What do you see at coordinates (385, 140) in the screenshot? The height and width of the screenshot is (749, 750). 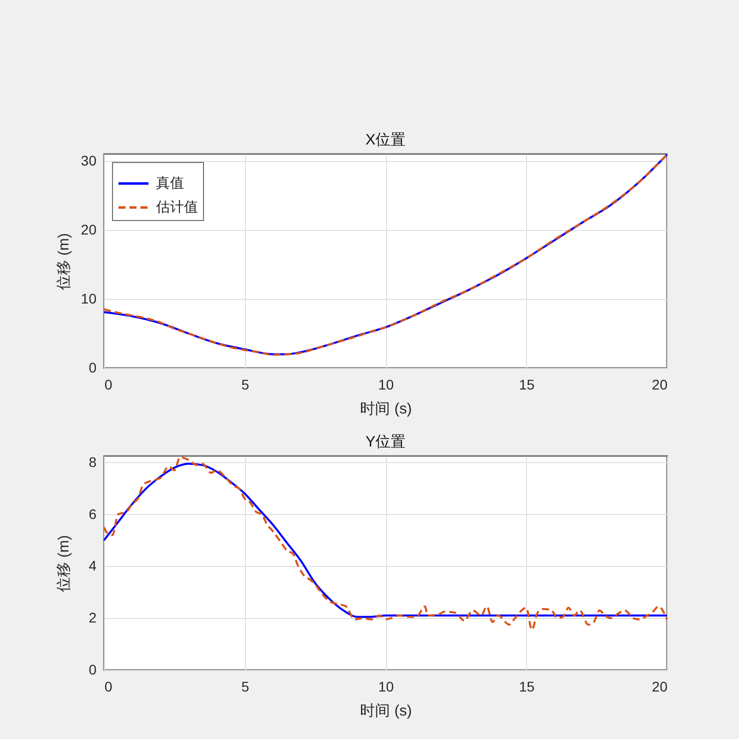 I see `chart-title: X位置` at bounding box center [385, 140].